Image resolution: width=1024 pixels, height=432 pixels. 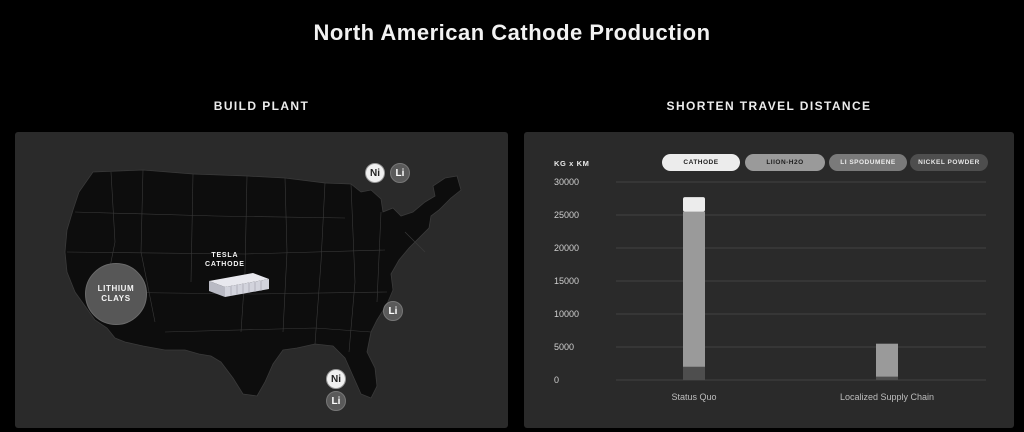 What do you see at coordinates (375, 173) in the screenshot?
I see `nickel-marker-northeast: Ni` at bounding box center [375, 173].